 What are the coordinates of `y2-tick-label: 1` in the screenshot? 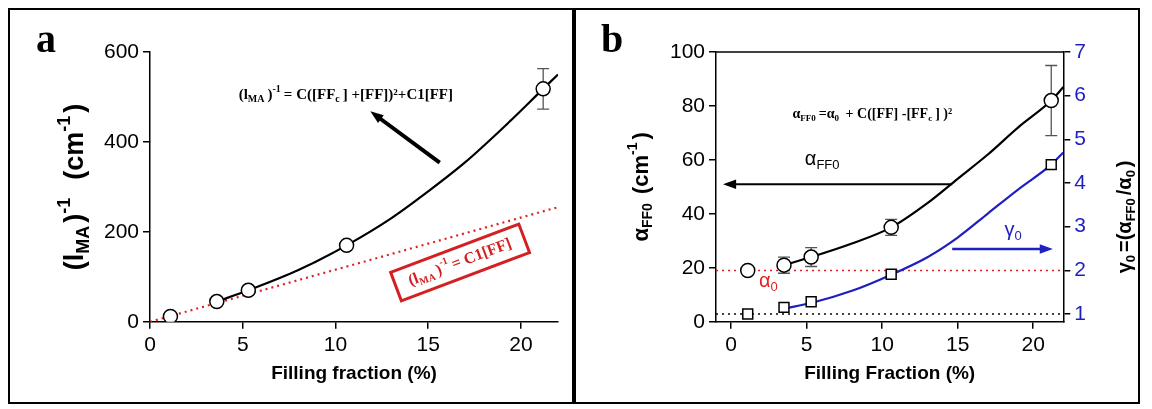 It's located at (1080, 312).